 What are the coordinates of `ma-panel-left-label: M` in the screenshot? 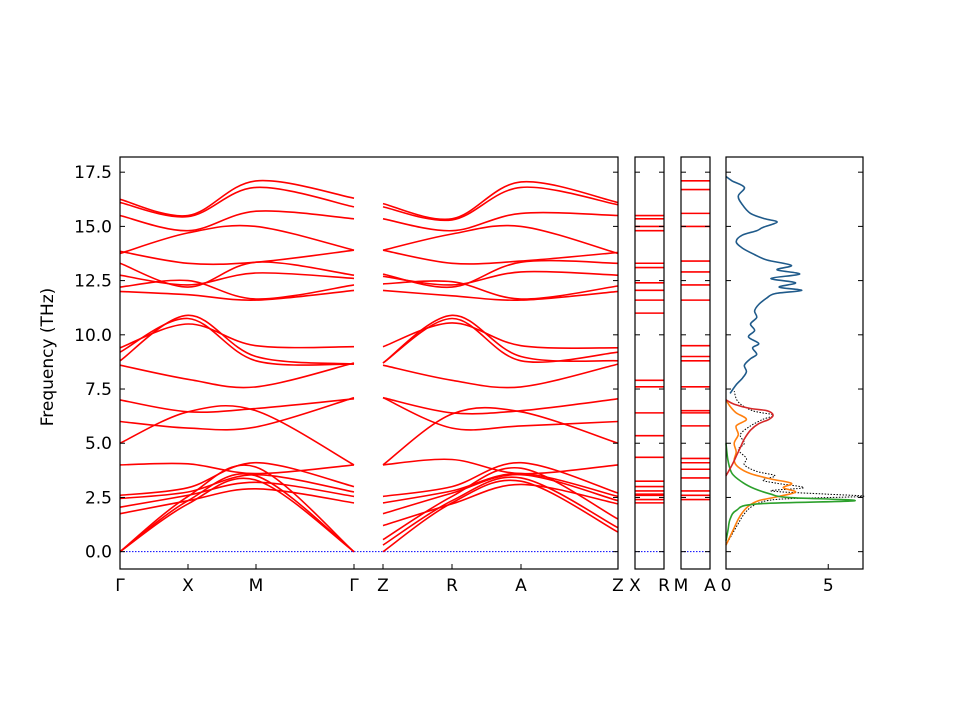 It's located at (681, 586).